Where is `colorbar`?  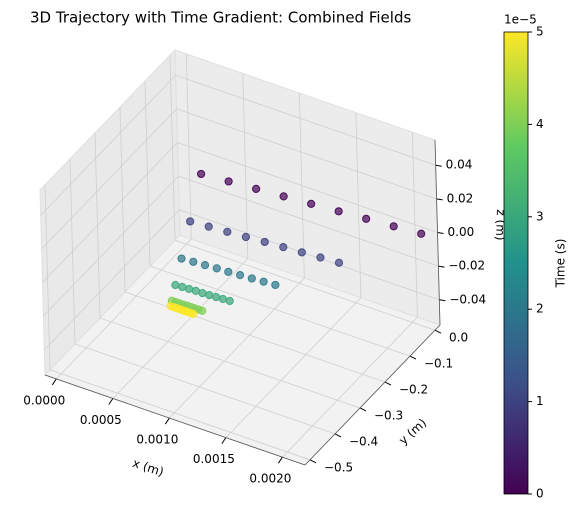
colorbar is located at coordinates (516, 263).